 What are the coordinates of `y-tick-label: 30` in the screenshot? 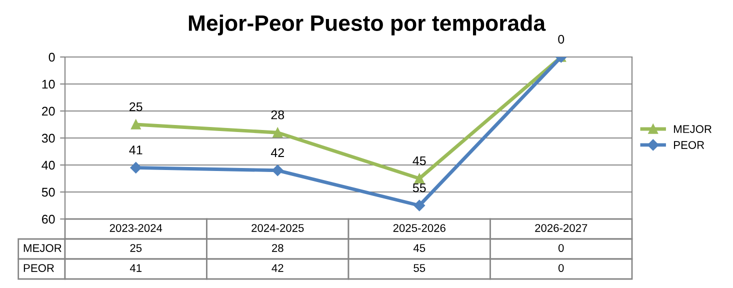 It's located at (48, 138).